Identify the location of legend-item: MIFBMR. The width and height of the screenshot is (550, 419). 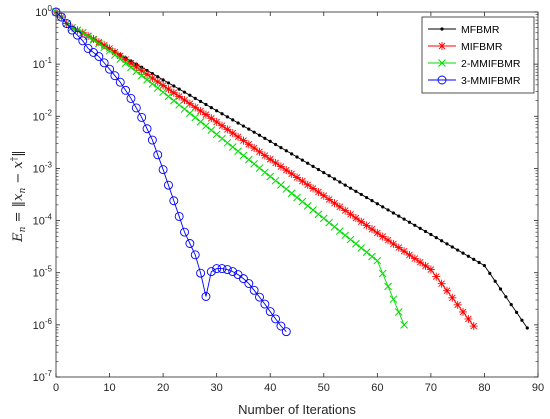
(465, 47).